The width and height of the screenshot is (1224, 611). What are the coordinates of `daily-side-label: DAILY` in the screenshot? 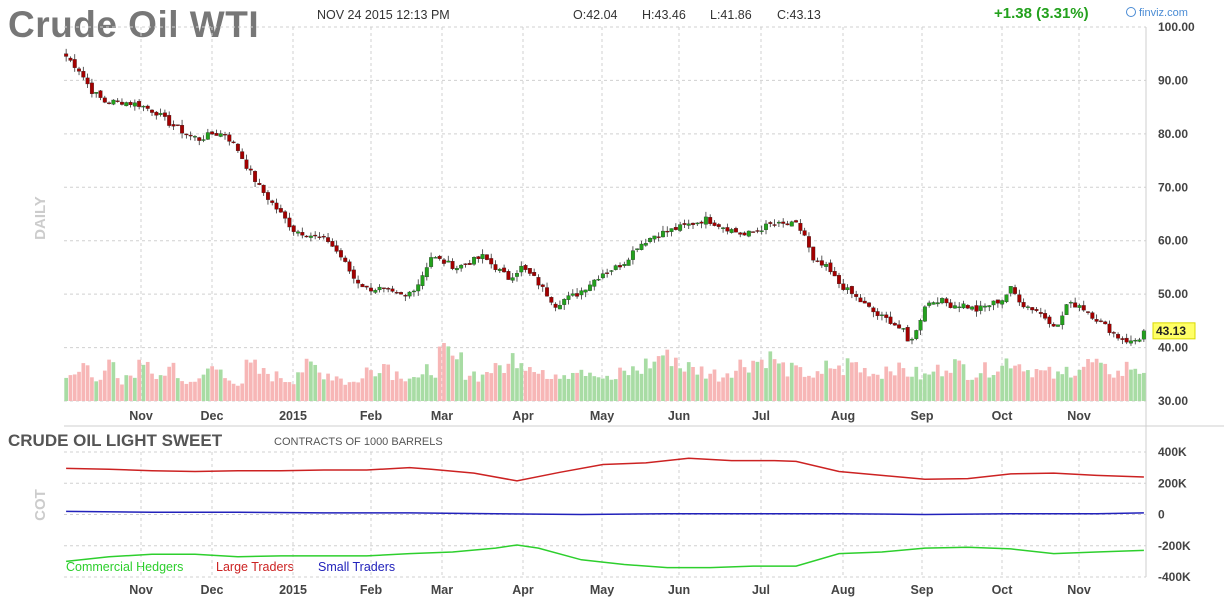 It's located at (40, 218).